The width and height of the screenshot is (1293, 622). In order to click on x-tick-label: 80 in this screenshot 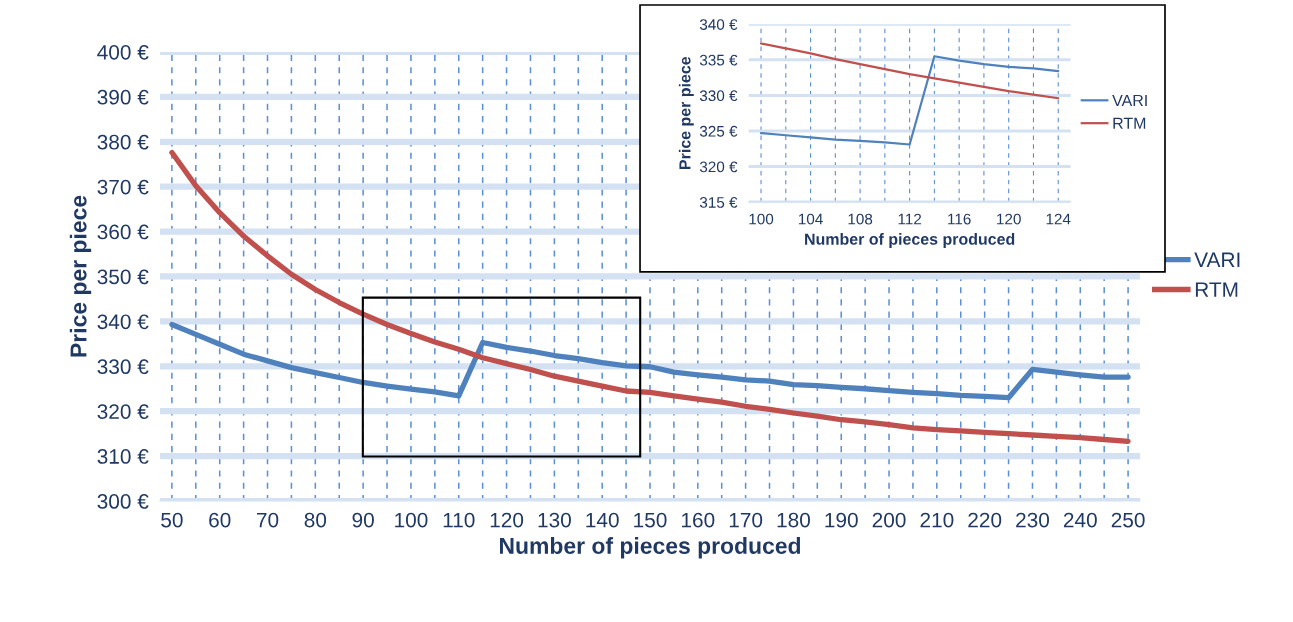, I will do `click(315, 520)`.